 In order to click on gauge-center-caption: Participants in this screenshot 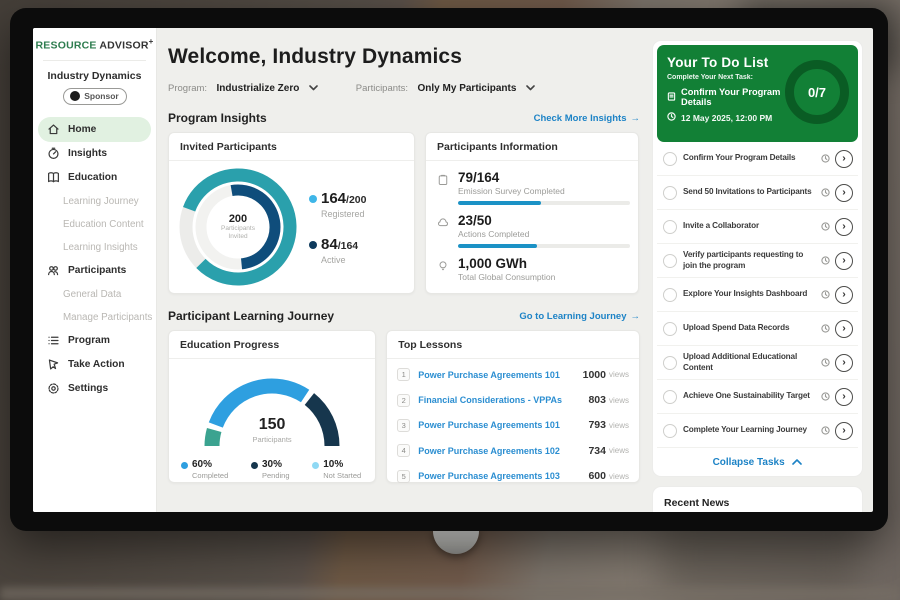, I will do `click(272, 439)`.